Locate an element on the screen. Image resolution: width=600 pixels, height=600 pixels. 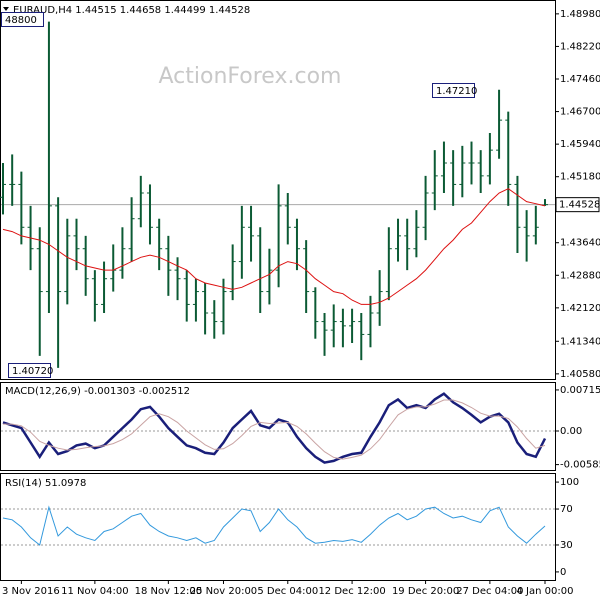
watermark: ActionForex.com is located at coordinates (250, 76).